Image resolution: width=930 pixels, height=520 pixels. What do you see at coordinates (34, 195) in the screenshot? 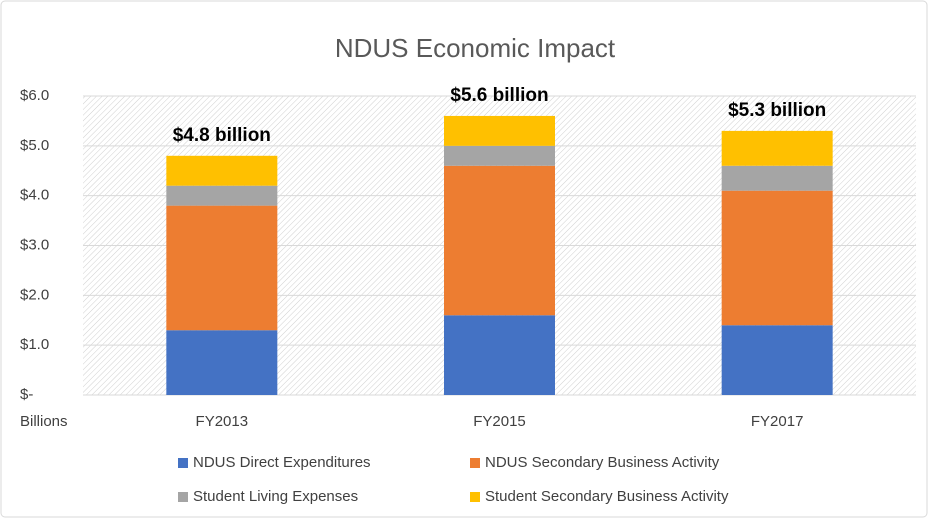
I see `y-tick-label: $4.0` at bounding box center [34, 195].